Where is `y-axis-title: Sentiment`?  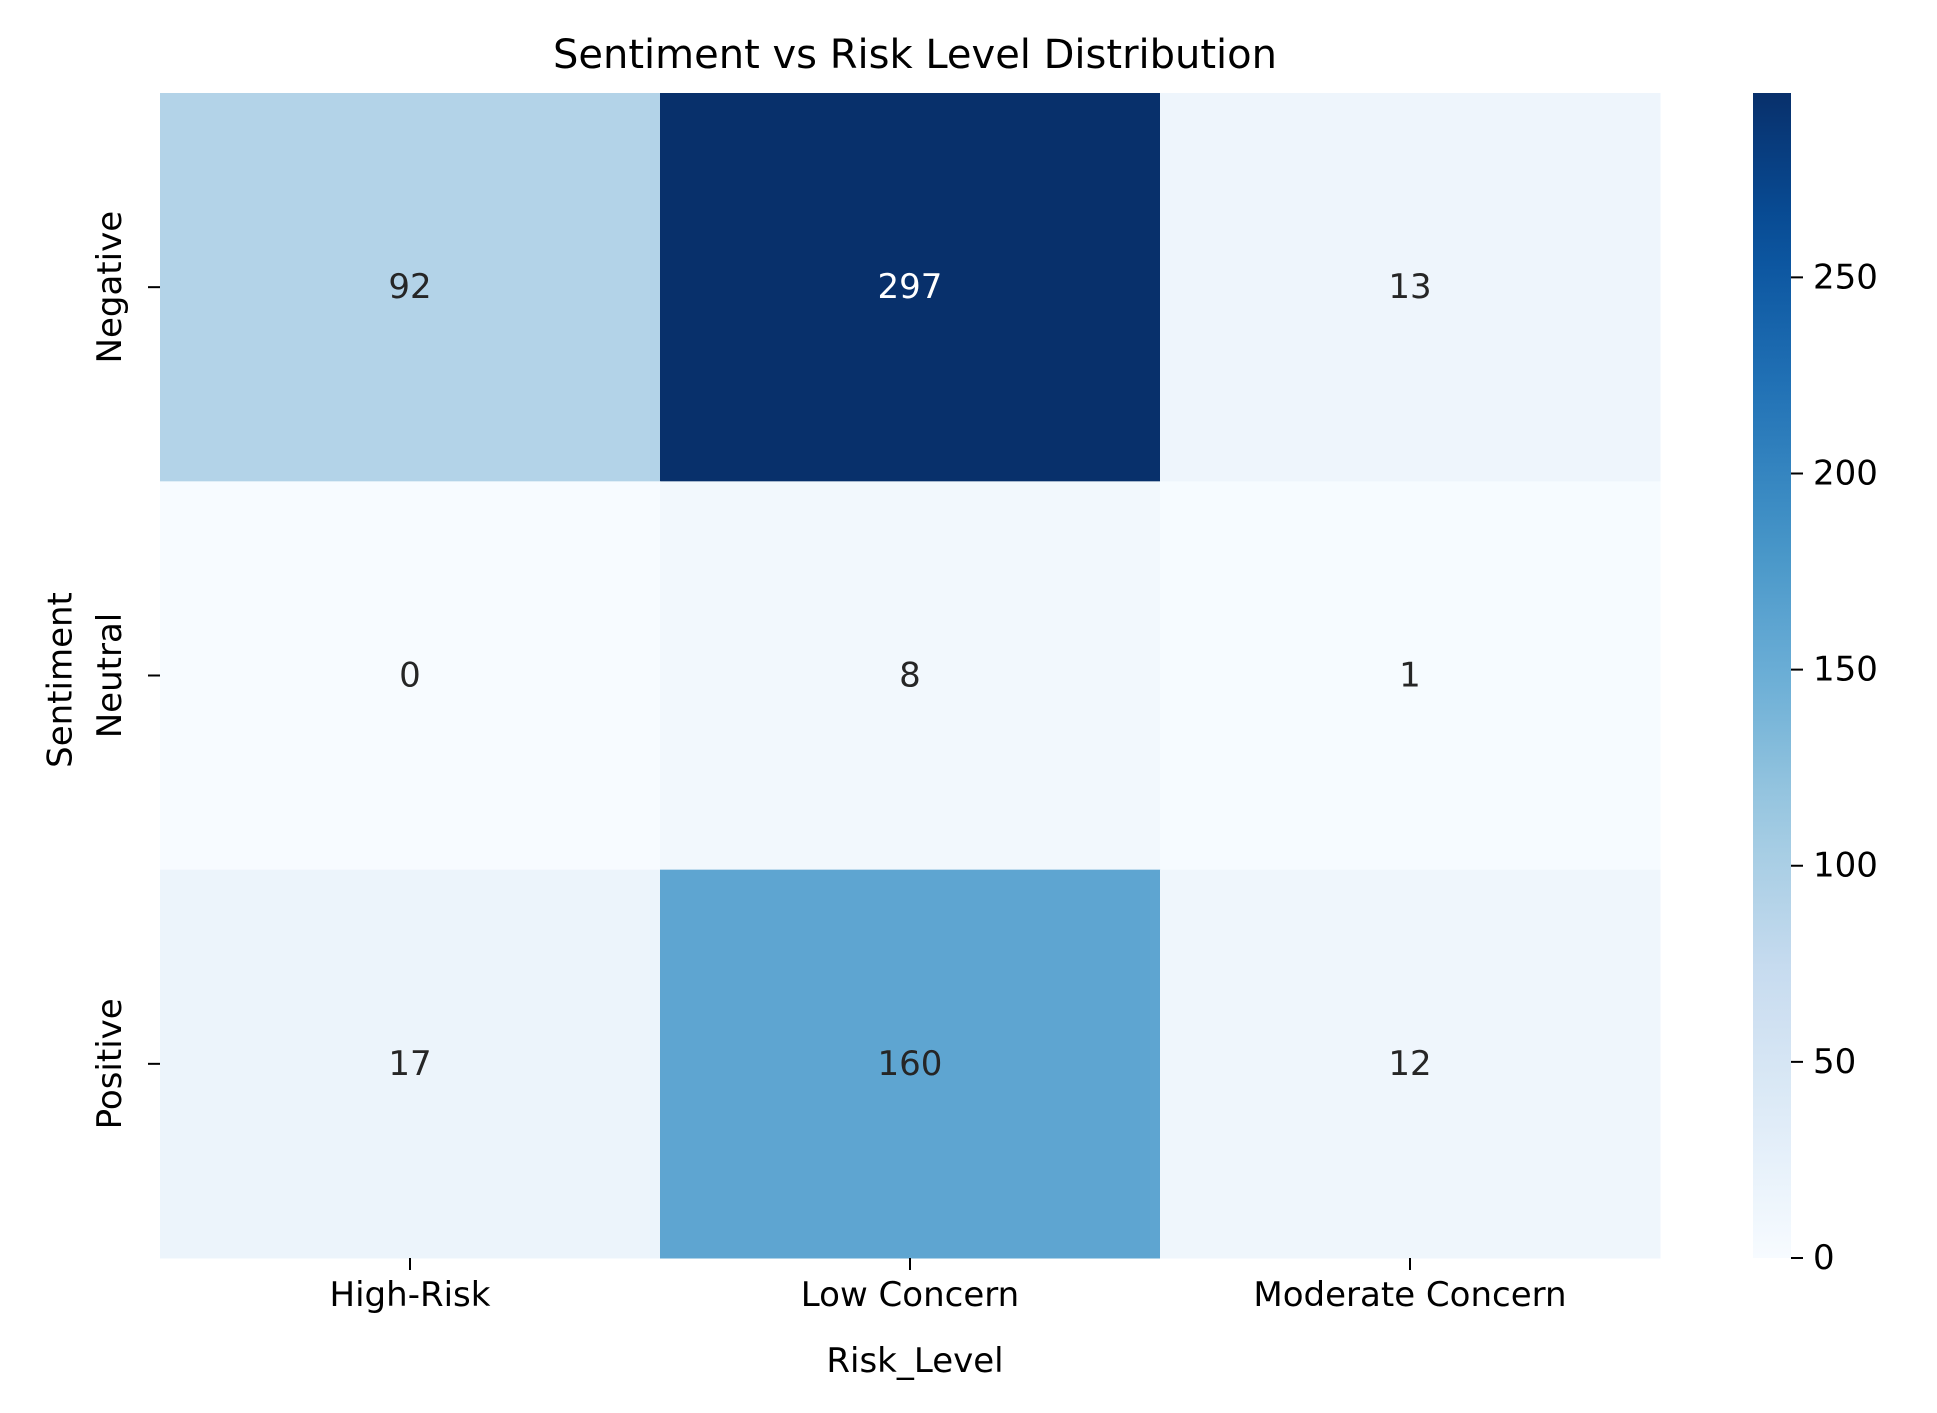 y-axis-title: Sentiment is located at coordinates (61, 680).